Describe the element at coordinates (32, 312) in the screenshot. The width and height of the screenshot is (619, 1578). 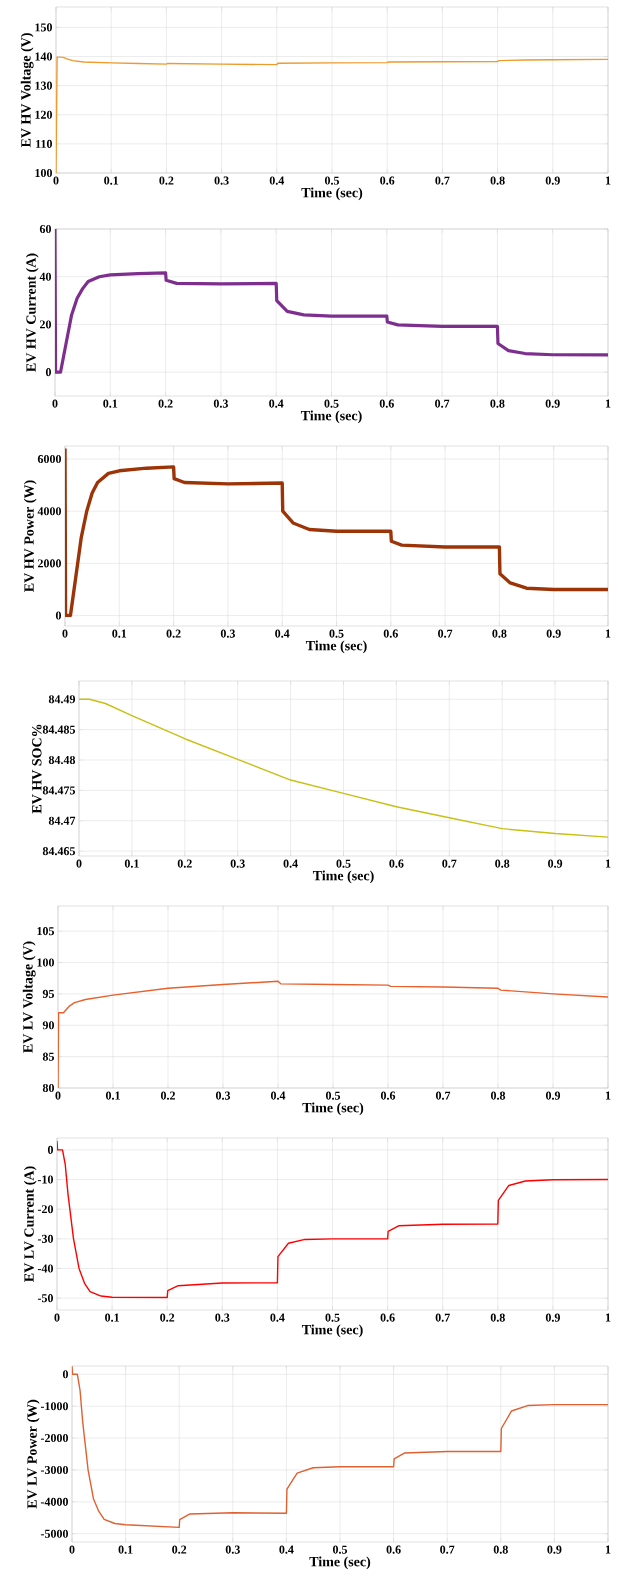
I see `y-axis-title: EV HV Current (A)` at that location.